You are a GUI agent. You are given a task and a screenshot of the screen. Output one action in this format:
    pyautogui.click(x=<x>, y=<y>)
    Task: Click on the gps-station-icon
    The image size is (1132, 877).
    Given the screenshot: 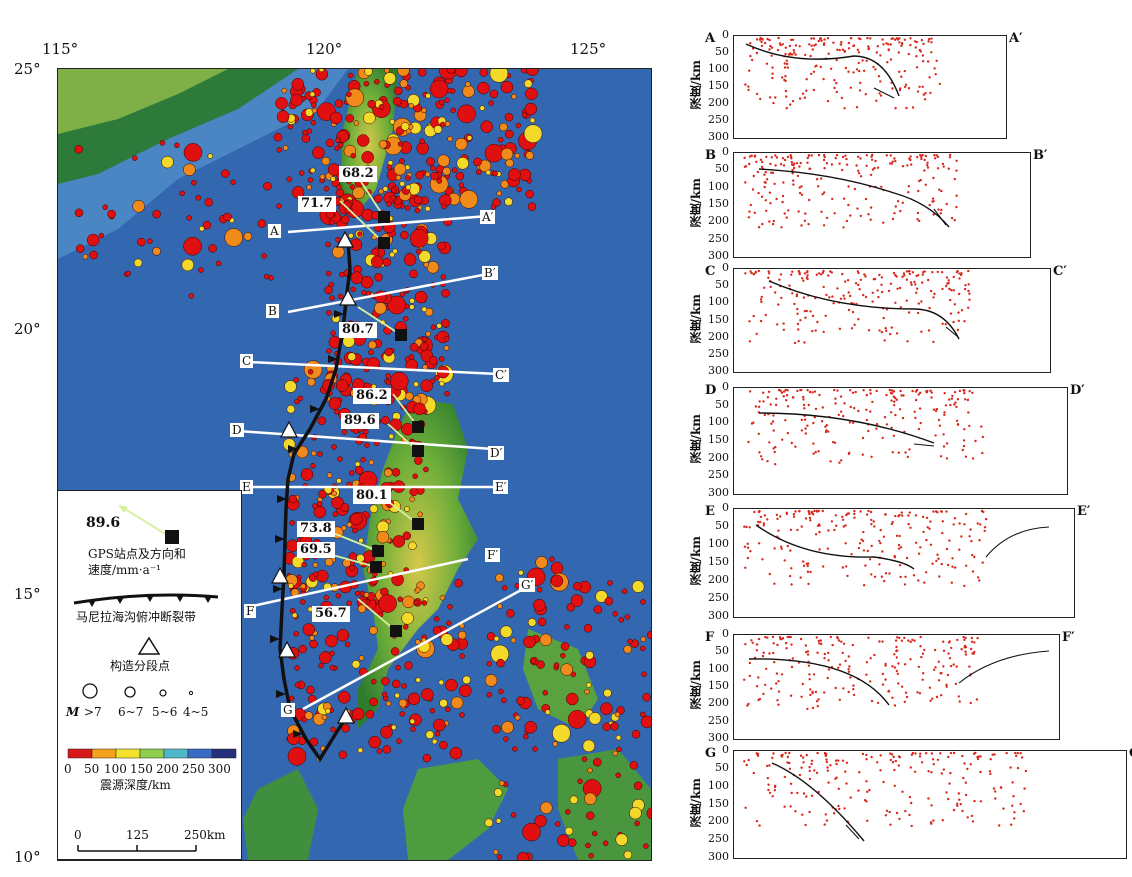 What is the action you would take?
    pyautogui.click(x=418, y=524)
    